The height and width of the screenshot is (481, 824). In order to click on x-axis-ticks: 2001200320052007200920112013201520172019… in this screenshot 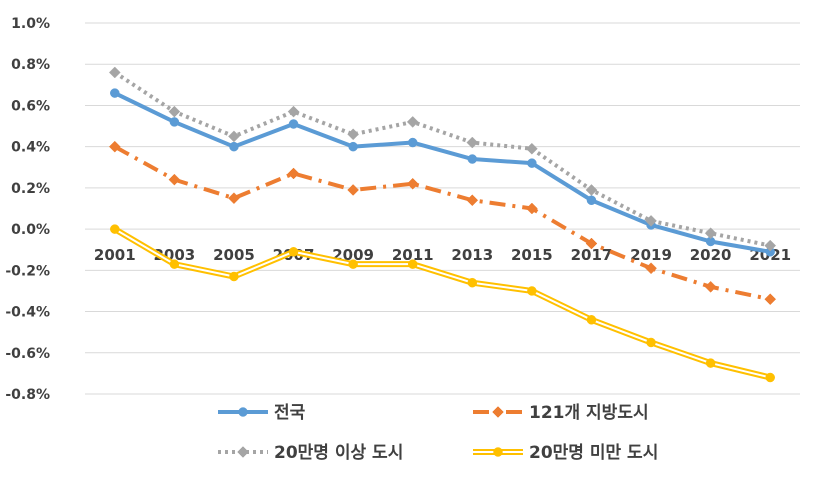, I will do `click(442, 255)`.